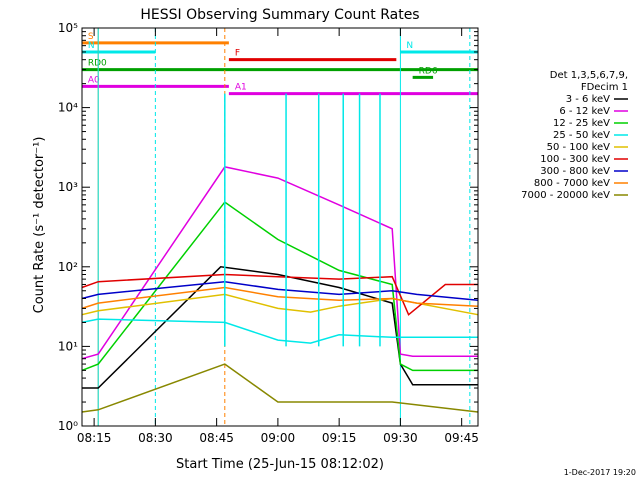 This screenshot has height=480, width=640. Describe the element at coordinates (94, 438) in the screenshot. I see `x-tick-label: 08:15` at that location.